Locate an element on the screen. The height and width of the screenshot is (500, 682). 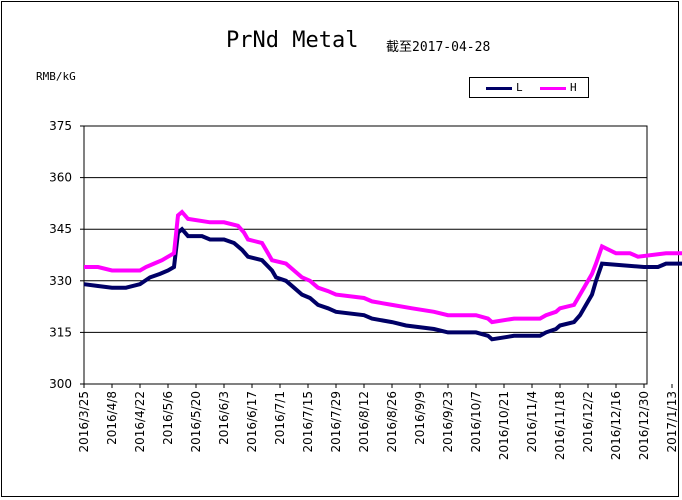
legend-swatch-h is located at coordinates (553, 88).